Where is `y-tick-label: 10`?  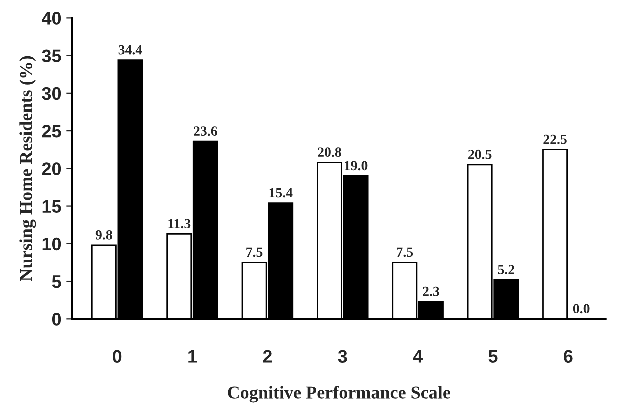
y-tick-label: 10 is located at coordinates (52, 244).